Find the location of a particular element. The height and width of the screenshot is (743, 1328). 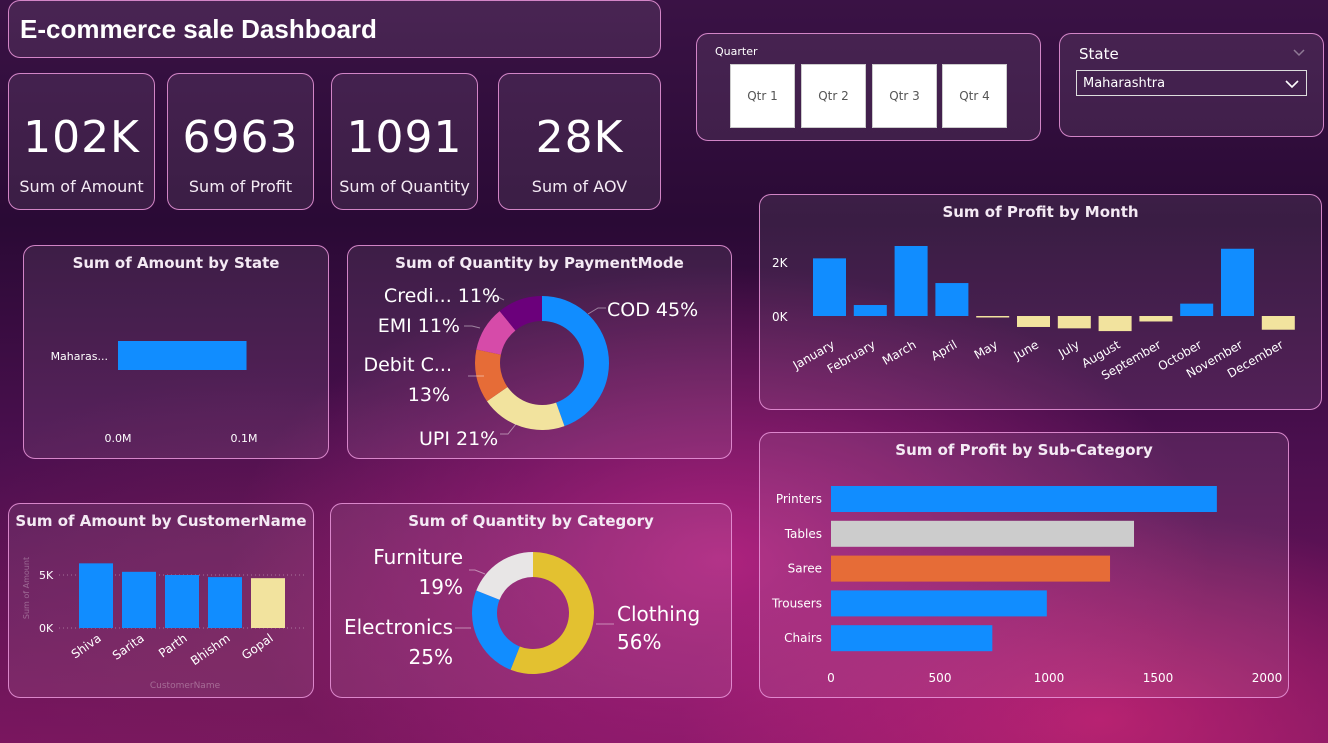

slice-label: 13% is located at coordinates (429, 395).